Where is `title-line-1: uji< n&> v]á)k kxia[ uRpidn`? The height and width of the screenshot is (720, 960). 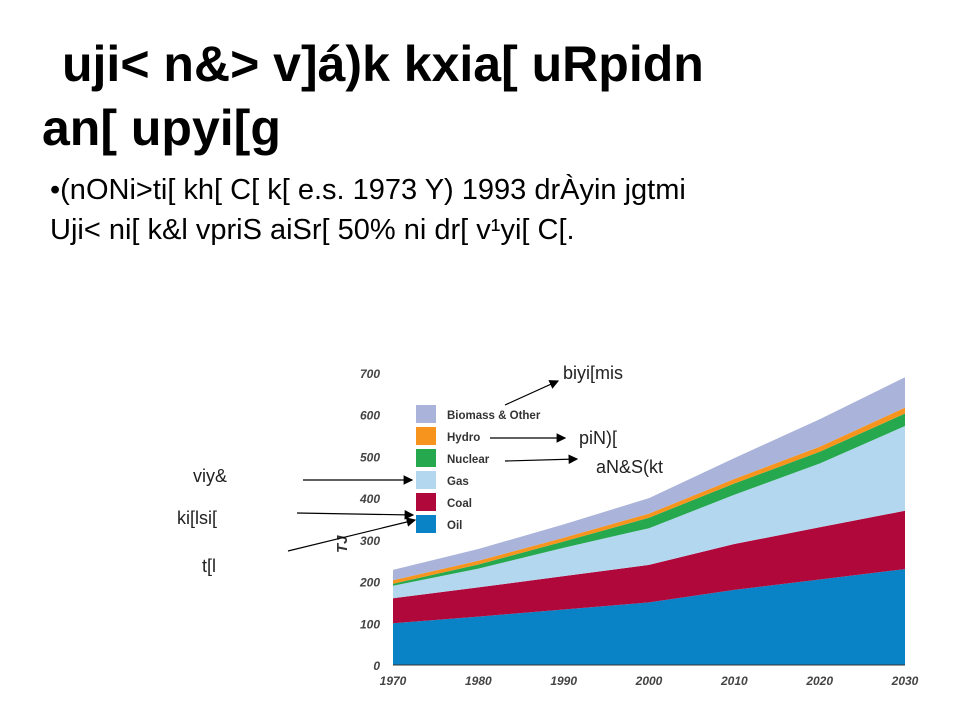 title-line-1: uji< n&> v]á)k kxia[ uRpidn is located at coordinates (383, 64).